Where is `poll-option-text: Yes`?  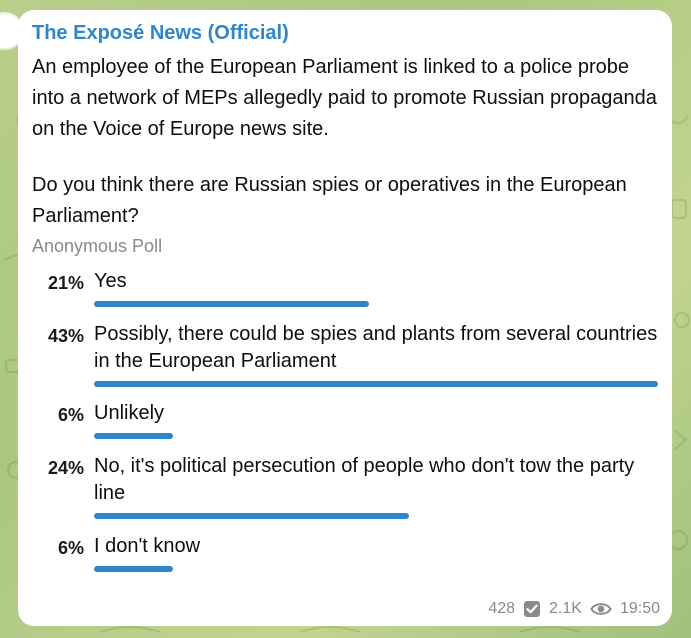 poll-option-text: Yes is located at coordinates (110, 281).